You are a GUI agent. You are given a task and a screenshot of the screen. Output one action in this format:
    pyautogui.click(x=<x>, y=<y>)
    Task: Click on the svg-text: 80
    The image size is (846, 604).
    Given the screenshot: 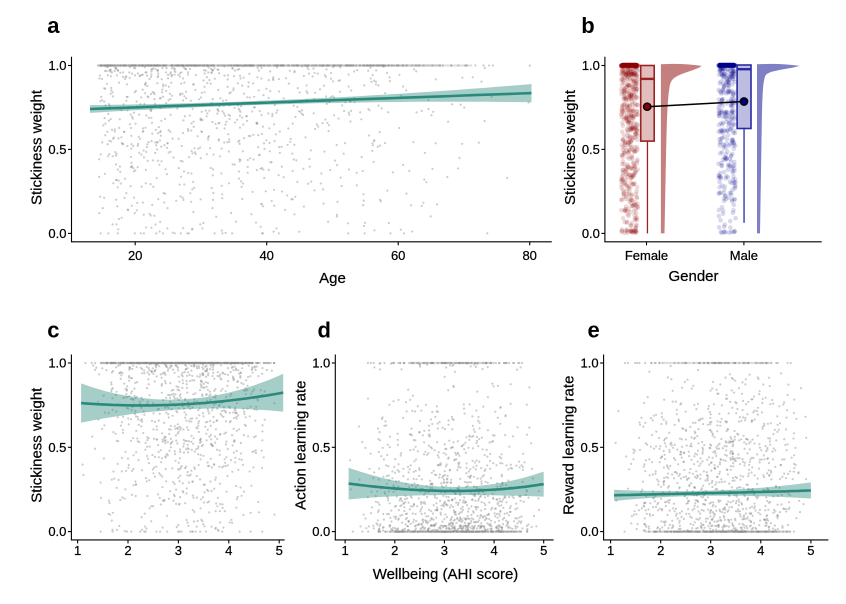 What is the action you would take?
    pyautogui.click(x=529, y=255)
    